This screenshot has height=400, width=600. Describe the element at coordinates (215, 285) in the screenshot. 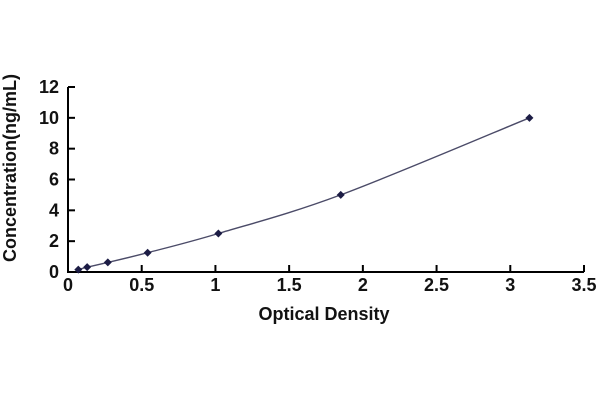

I see `x-tick-label: 1` at that location.